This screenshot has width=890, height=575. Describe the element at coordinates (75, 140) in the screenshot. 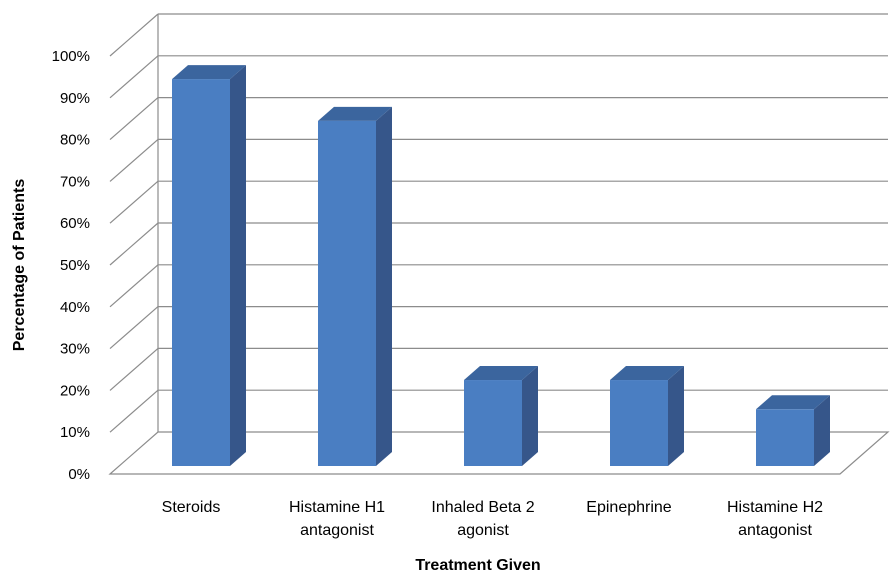

I see `y-tick-label: 80%` at that location.